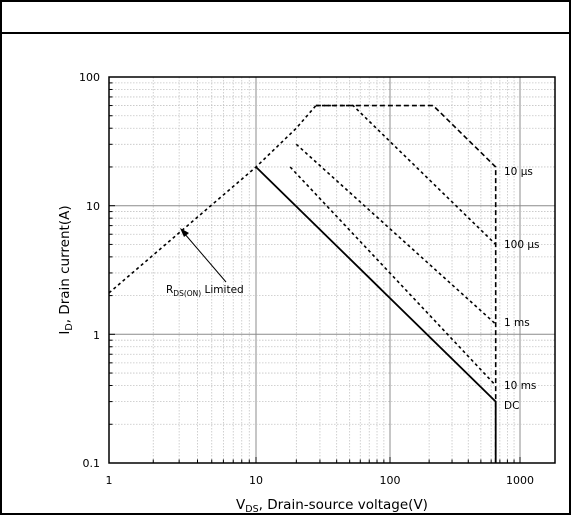 This screenshot has height=515, width=571. Describe the element at coordinates (517, 323) in the screenshot. I see `series-label-1ms: 1 ms` at that location.